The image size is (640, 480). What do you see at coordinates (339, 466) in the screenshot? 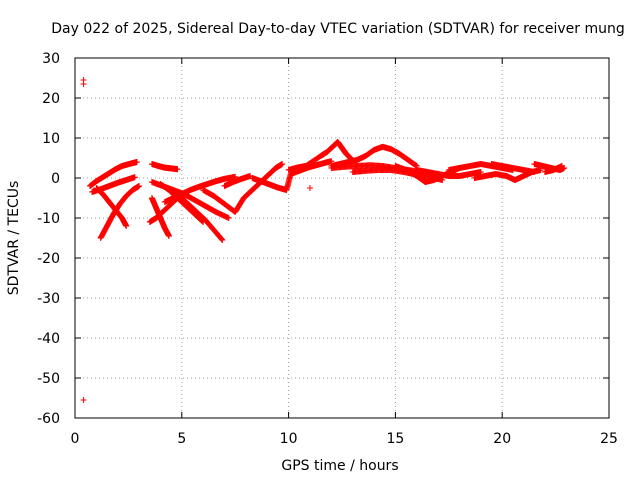
I see `x-axis-label: GPS time / hours` at bounding box center [339, 466].